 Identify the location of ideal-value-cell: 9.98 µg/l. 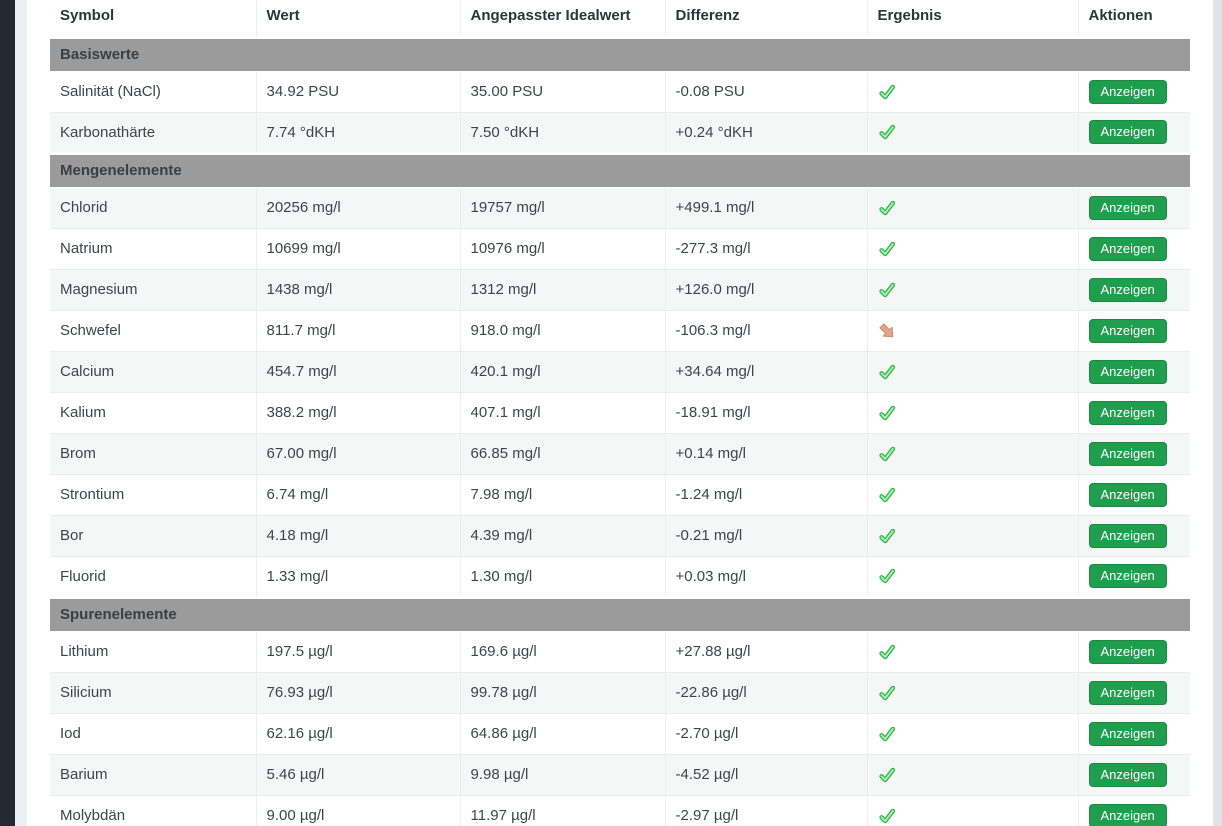
(563, 775).